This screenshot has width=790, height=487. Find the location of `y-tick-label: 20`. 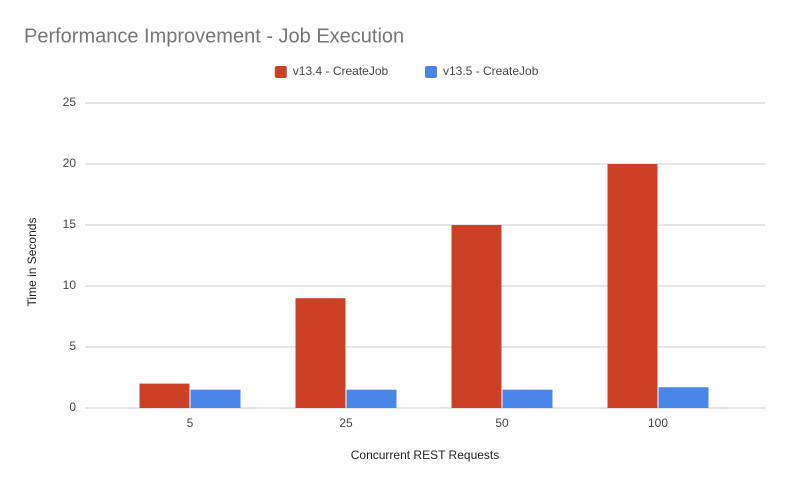

y-tick-label: 20 is located at coordinates (70, 163).